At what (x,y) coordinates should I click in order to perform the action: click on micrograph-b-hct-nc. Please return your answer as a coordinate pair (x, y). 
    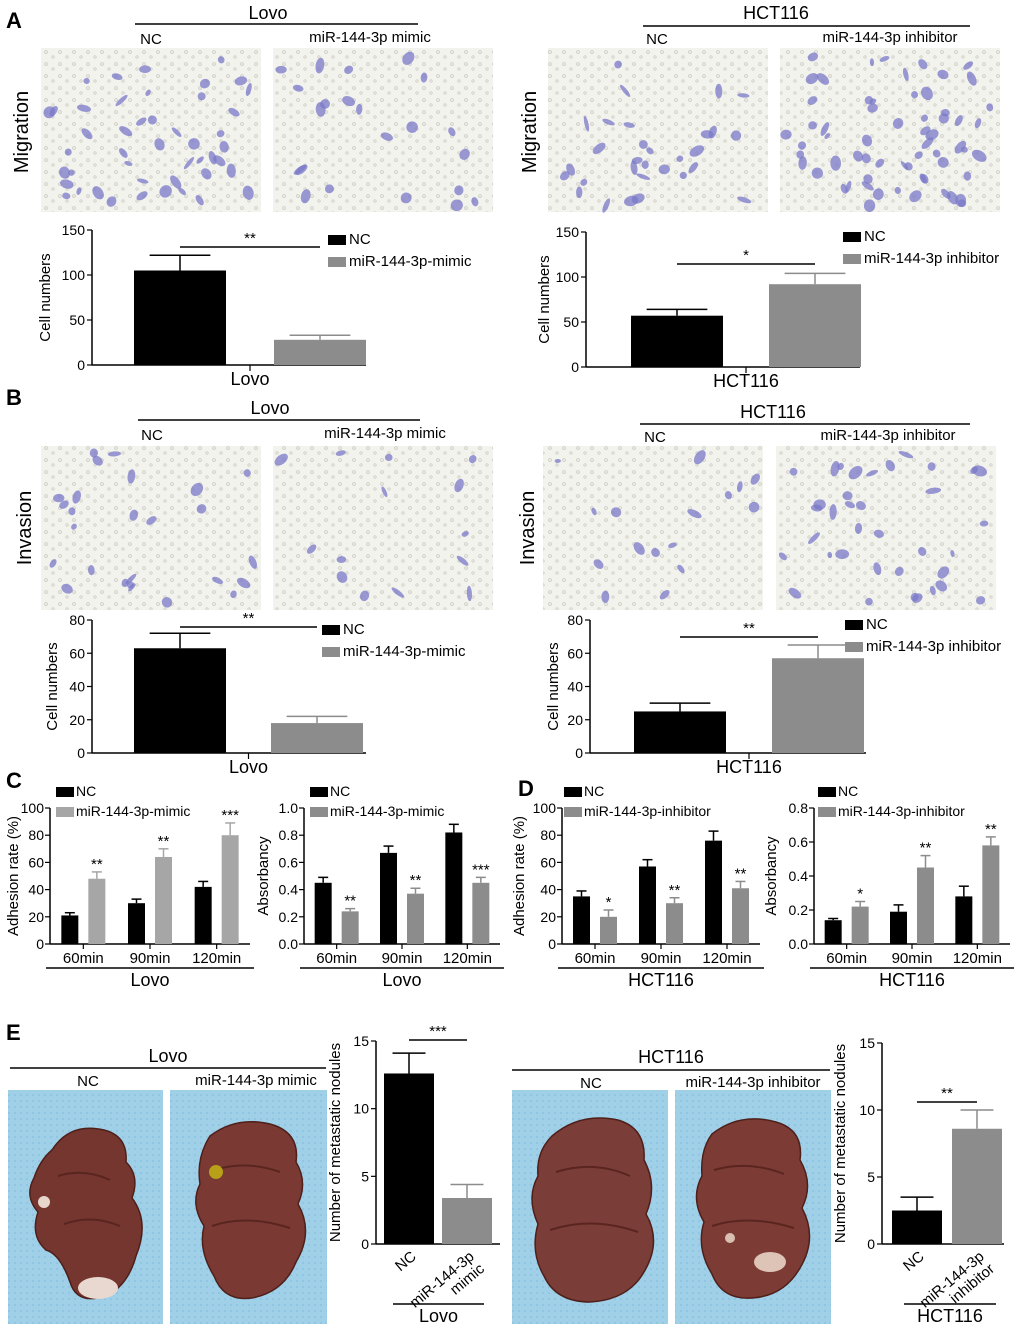
    Looking at the image, I should click on (653, 528).